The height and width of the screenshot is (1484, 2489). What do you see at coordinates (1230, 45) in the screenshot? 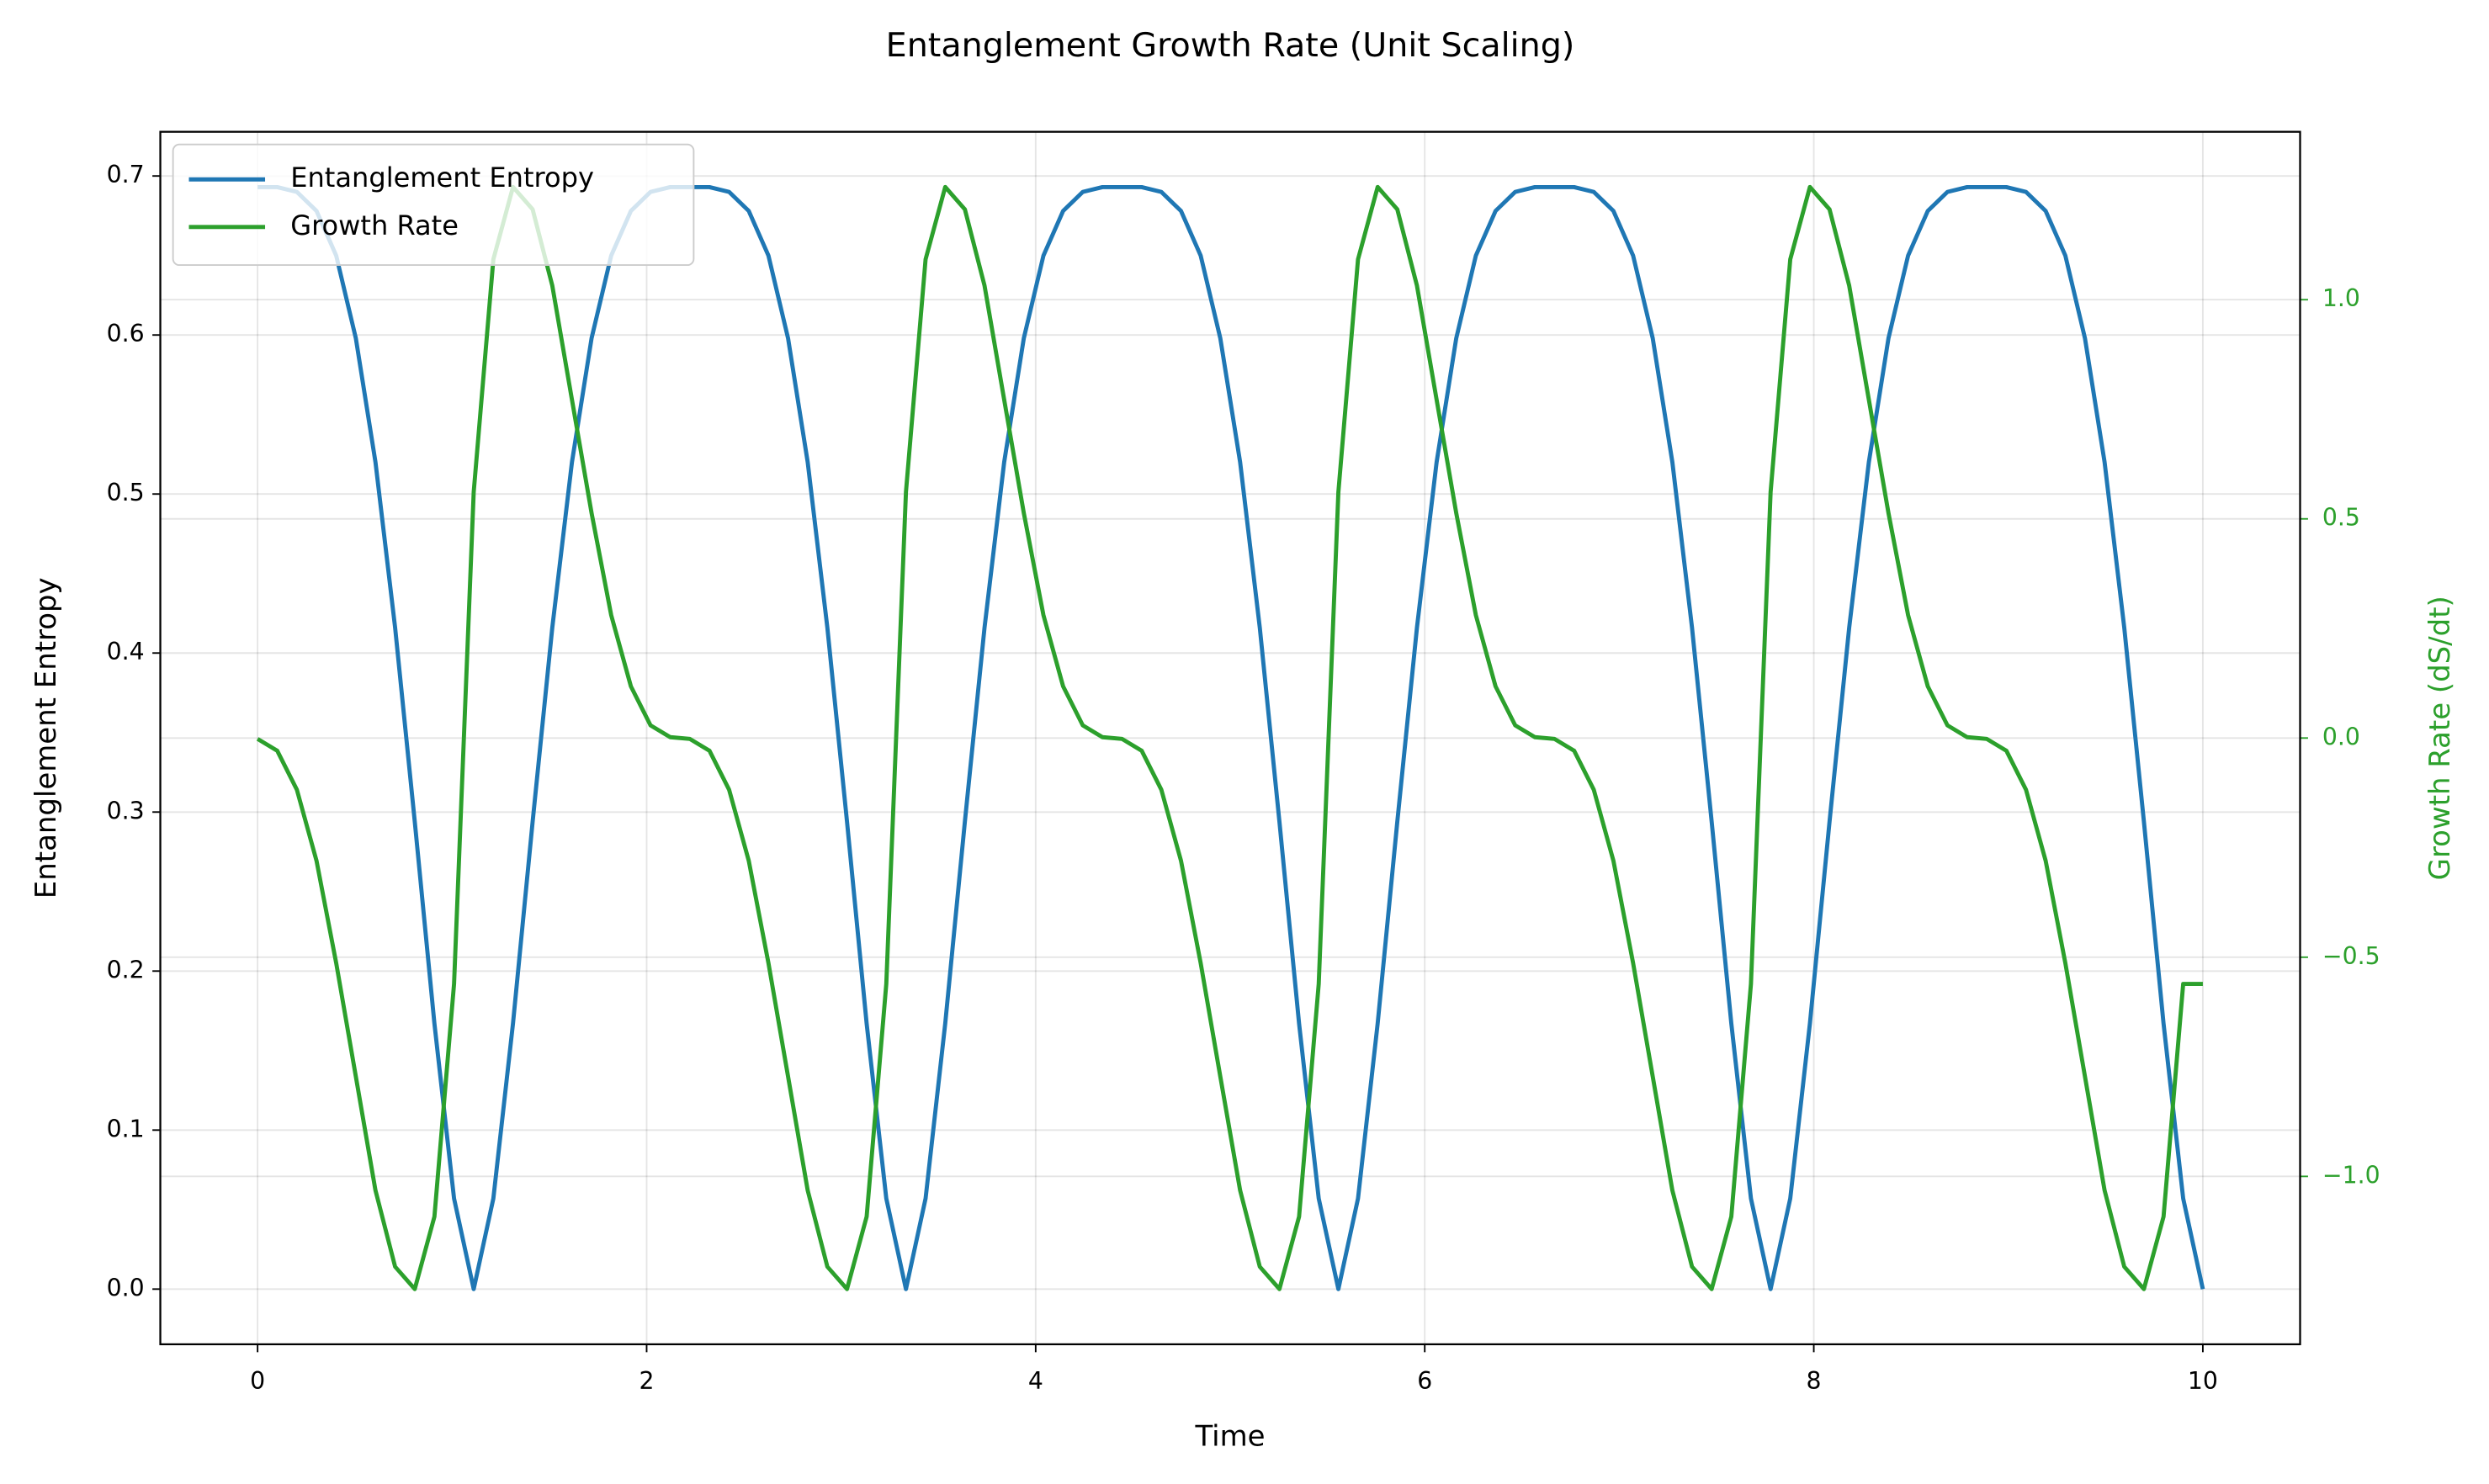
I see `chart-title: Entanglement Growth Rate (Unit Scaling)` at bounding box center [1230, 45].